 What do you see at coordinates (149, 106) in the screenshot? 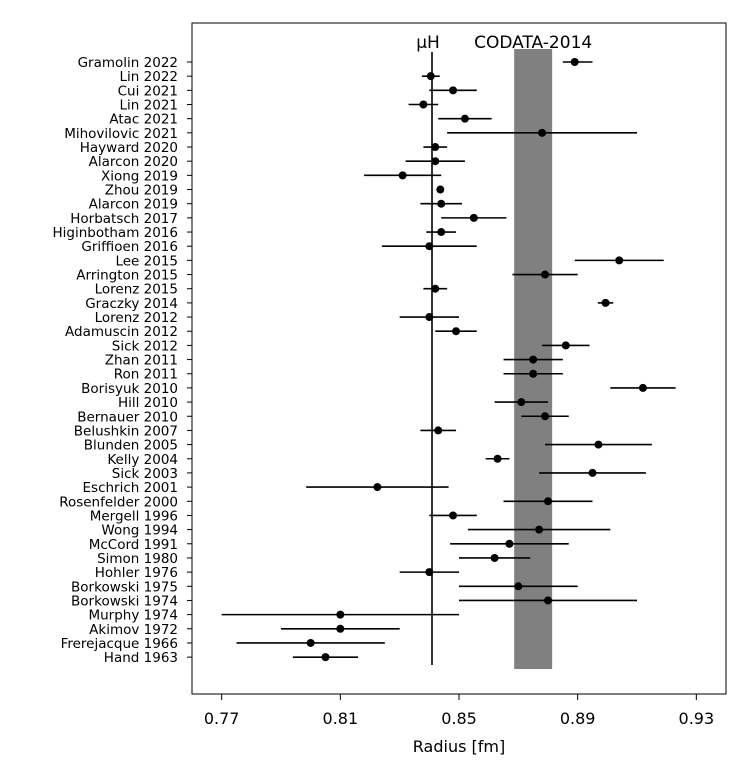
I see `y-tick-label: Lin 2021` at bounding box center [149, 106].